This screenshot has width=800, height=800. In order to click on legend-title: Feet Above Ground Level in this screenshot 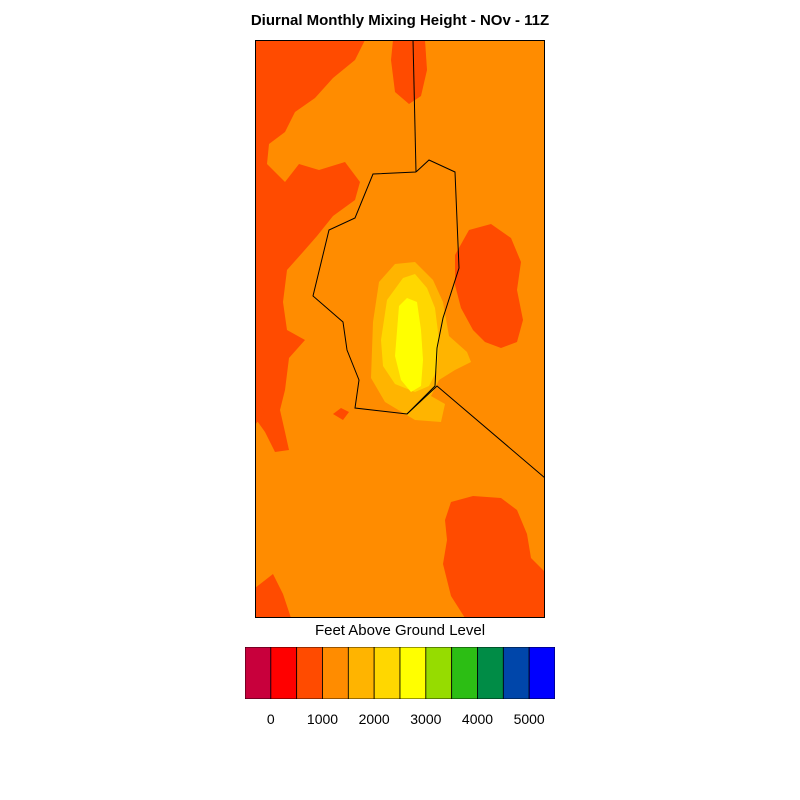, I will do `click(400, 630)`.